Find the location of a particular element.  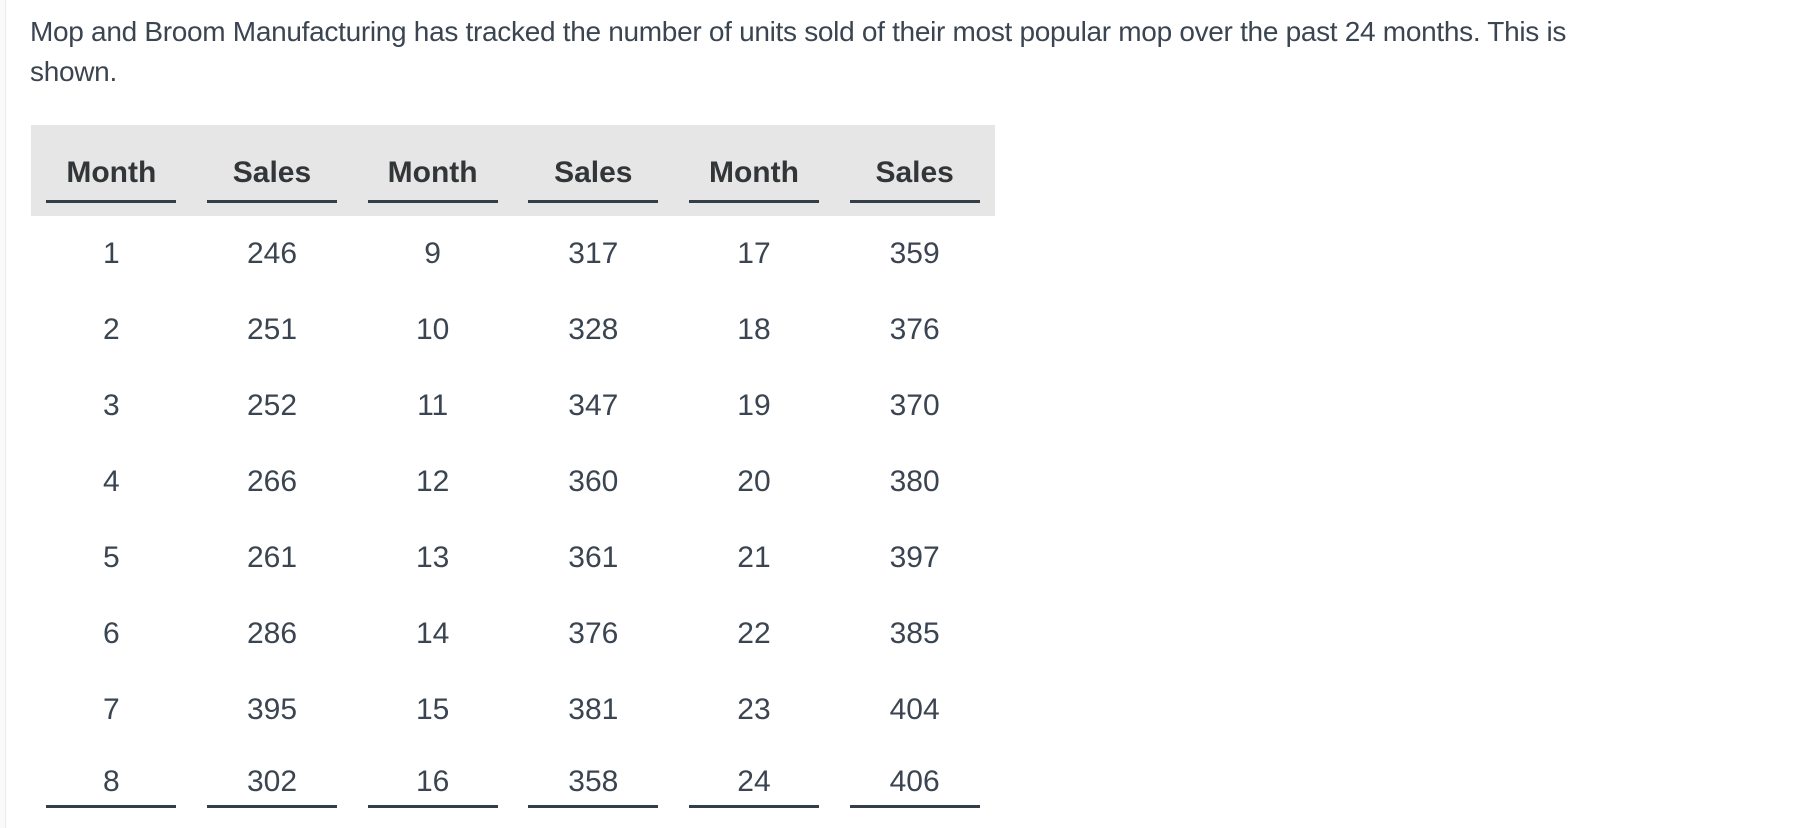

cell-value: 381 is located at coordinates (593, 709).